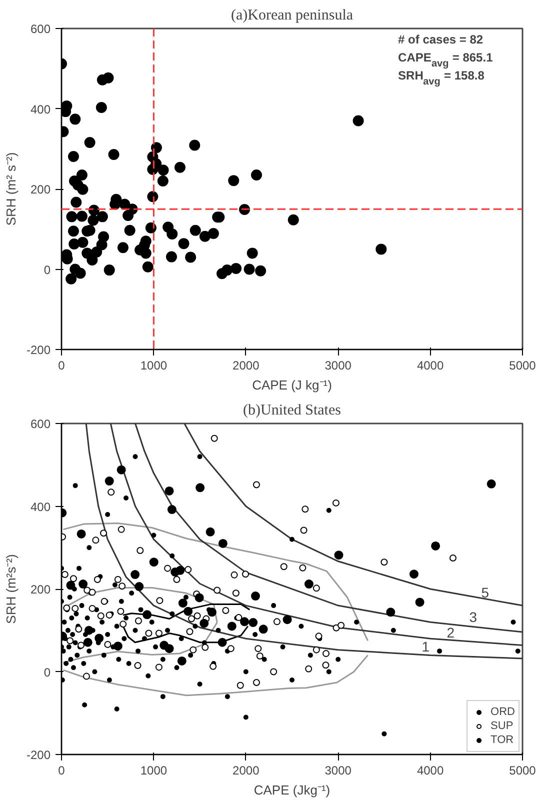 Image resolution: width=544 pixels, height=802 pixels. What do you see at coordinates (502, 712) in the screenshot?
I see `legend-label: ORD` at bounding box center [502, 712].